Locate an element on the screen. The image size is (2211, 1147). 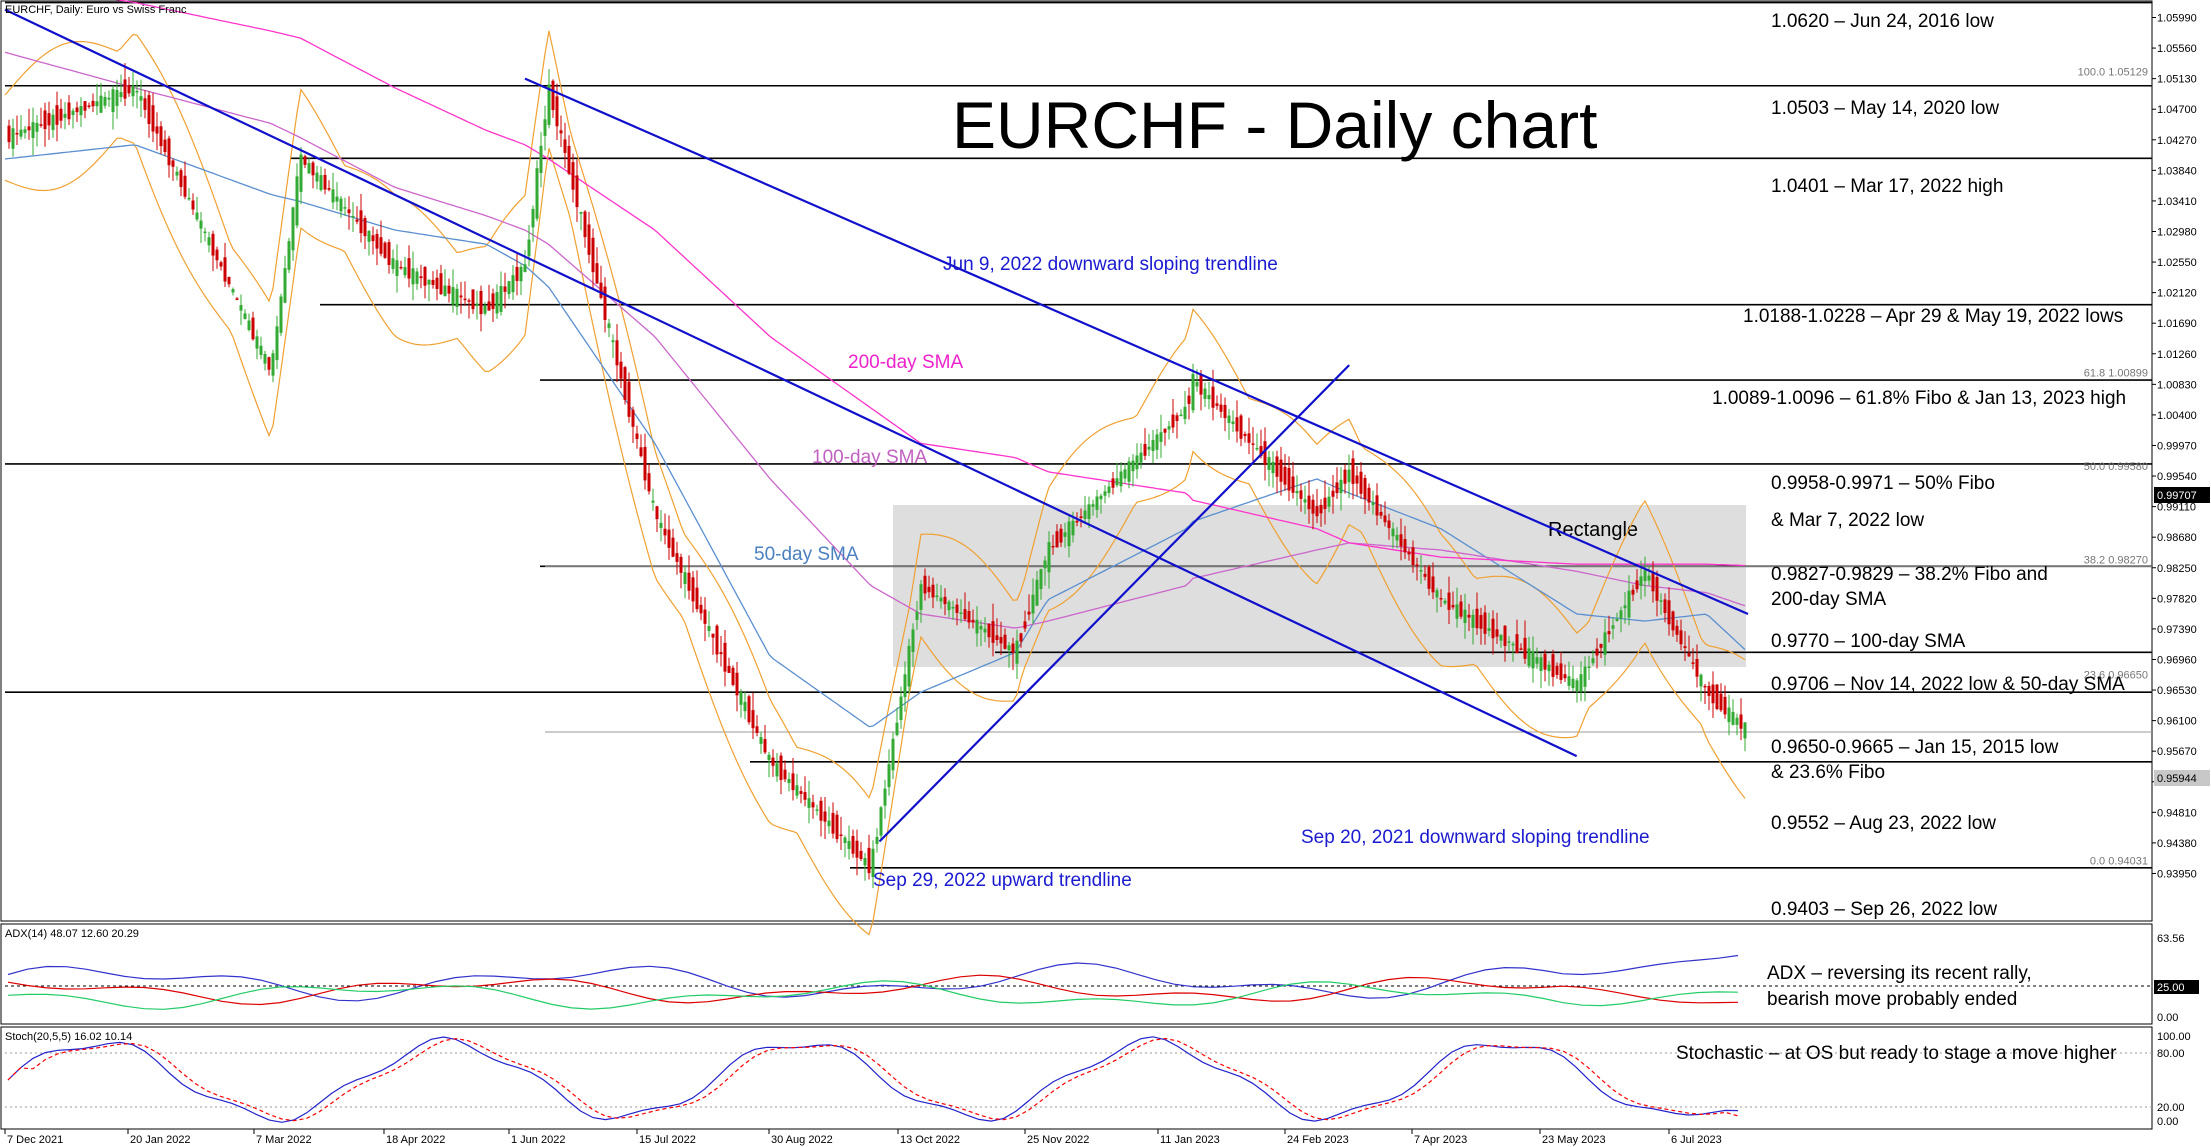
sep29-trendline is located at coordinates (1114, 603).